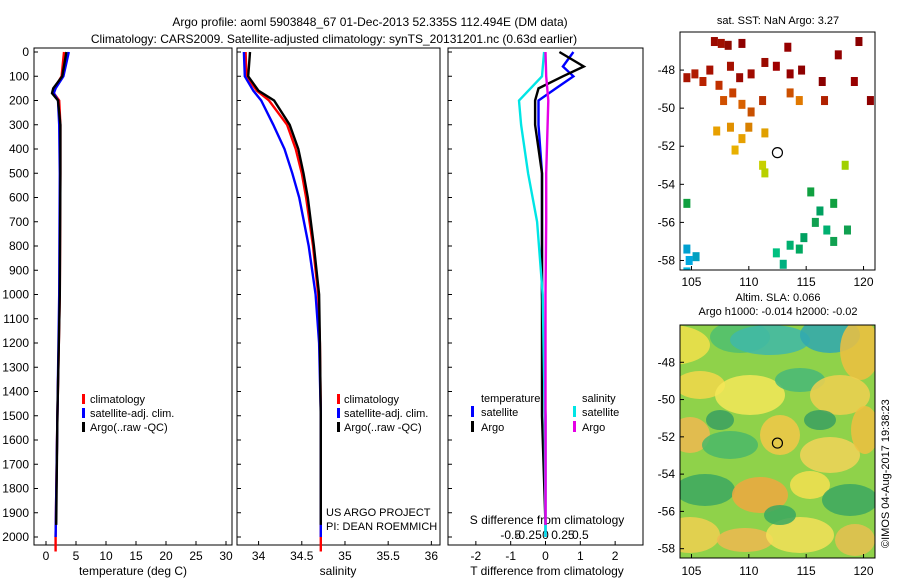 The width and height of the screenshot is (900, 580). What do you see at coordinates (691, 282) in the screenshot?
I see `map-x-tick-label: 105` at bounding box center [691, 282].